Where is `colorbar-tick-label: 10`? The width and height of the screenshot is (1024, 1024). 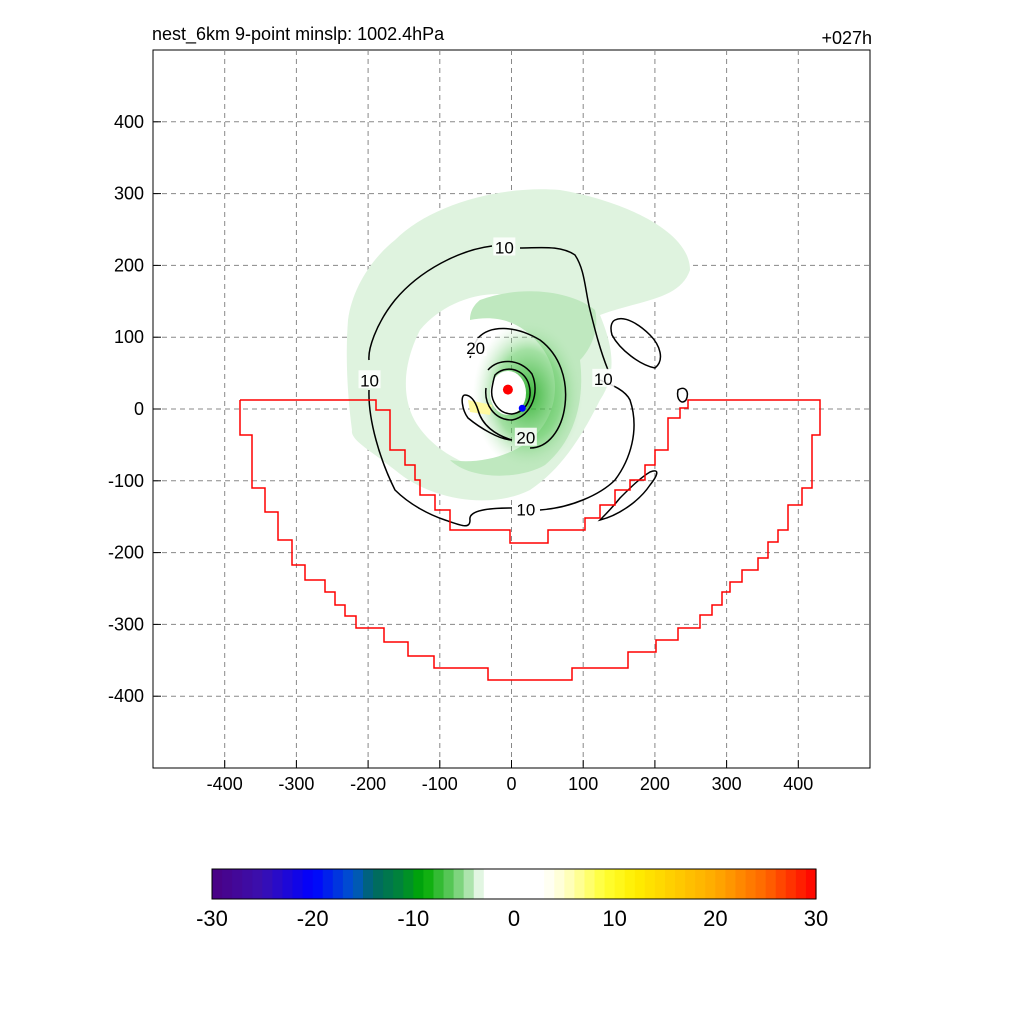 colorbar-tick-label: 10 is located at coordinates (614, 918).